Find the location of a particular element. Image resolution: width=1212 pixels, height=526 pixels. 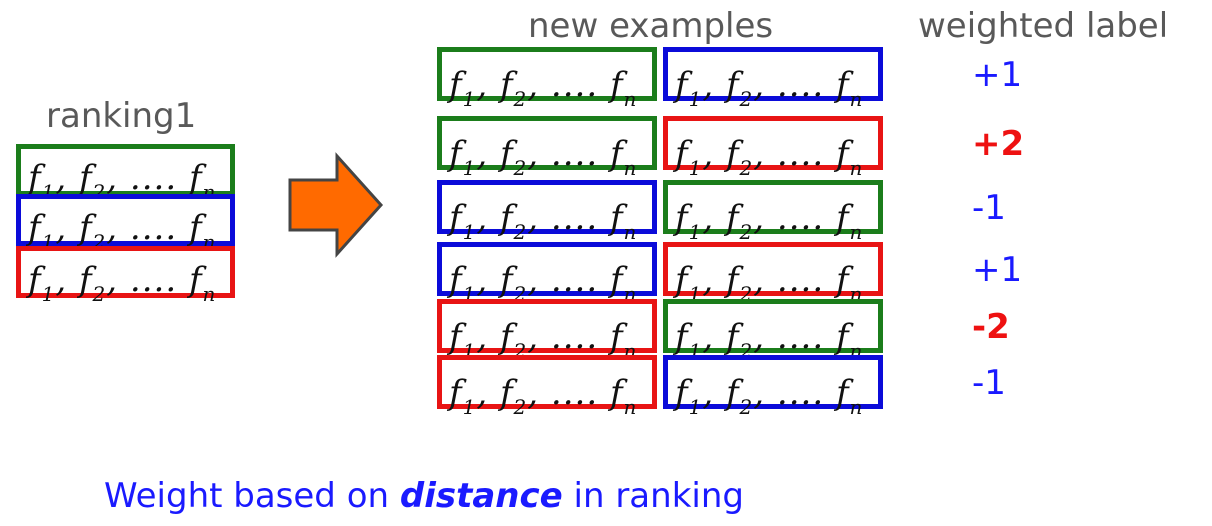

ranking-heading: ranking1 is located at coordinates (121, 116).